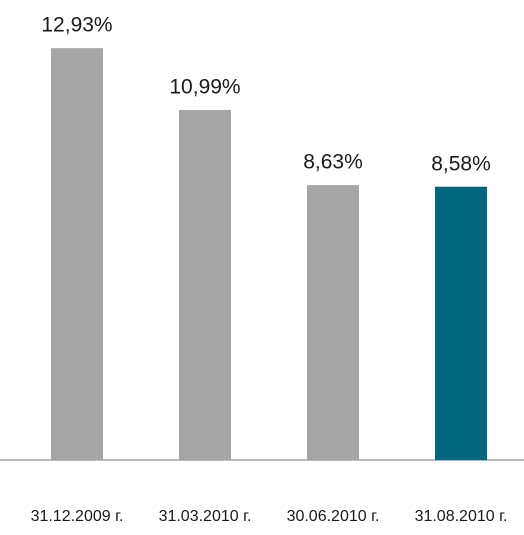 The image size is (524, 535). I want to click on value-label: 12,93%, so click(76, 25).